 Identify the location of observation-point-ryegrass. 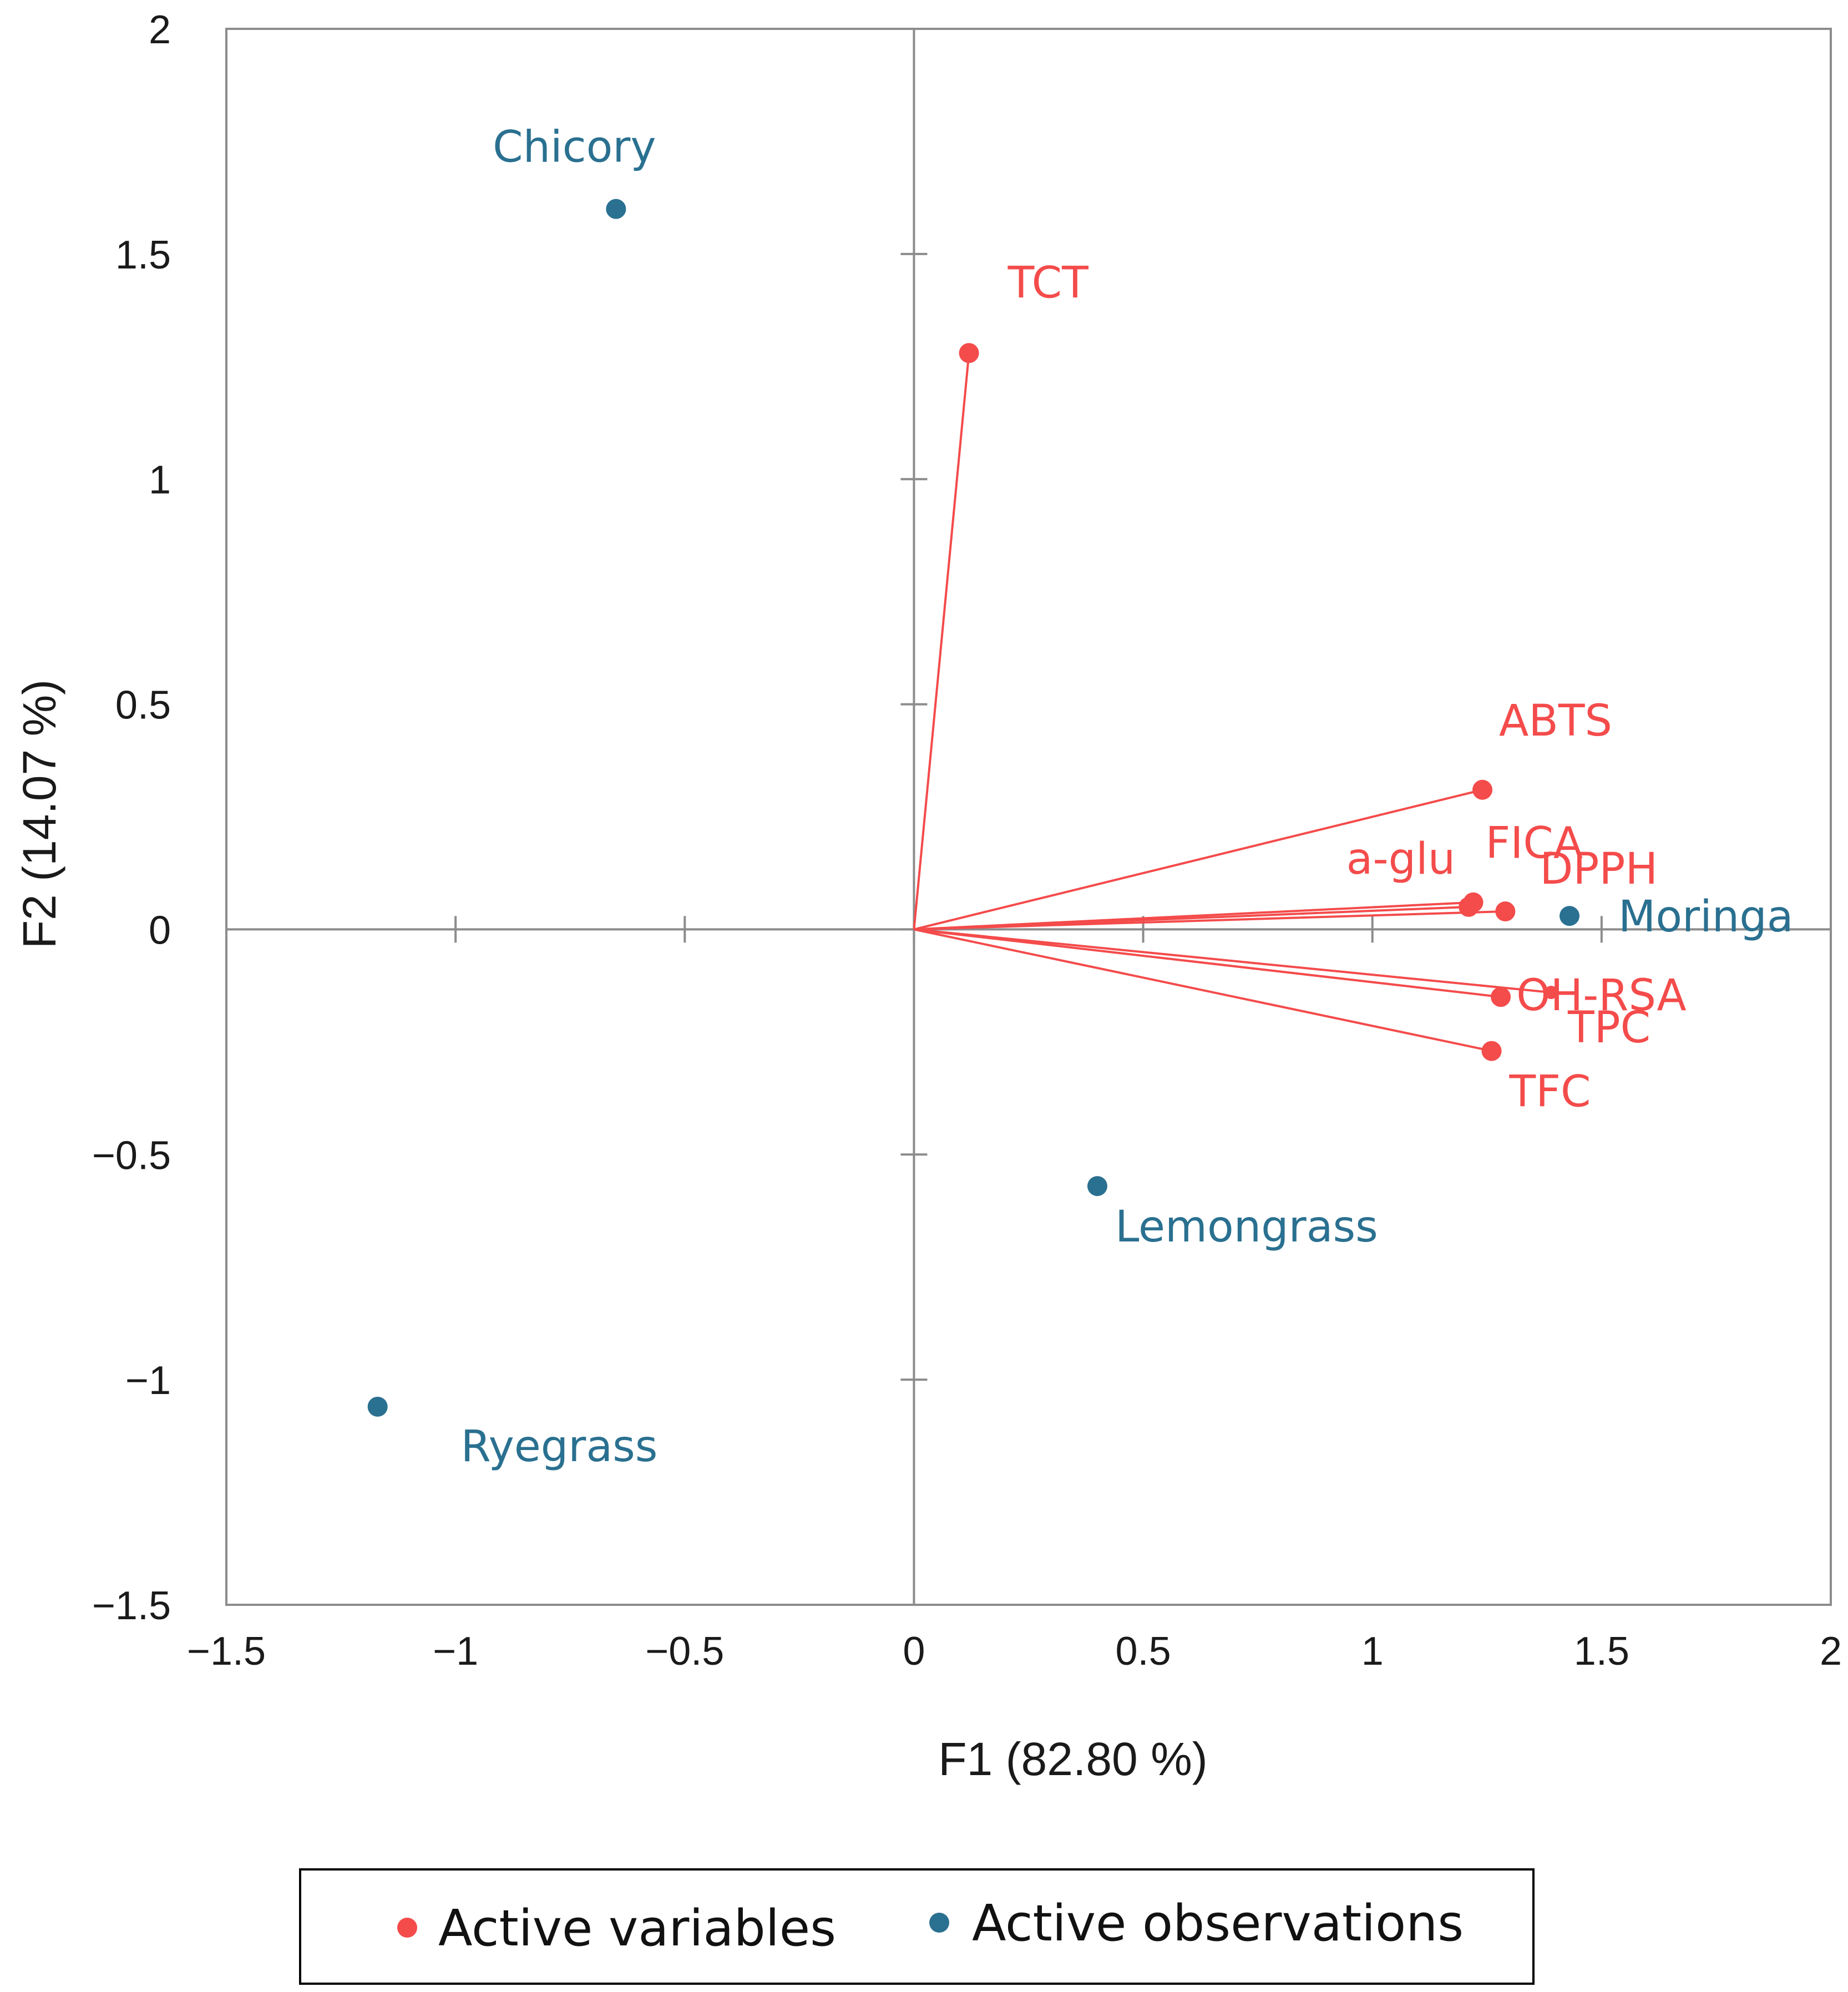
(377, 1406).